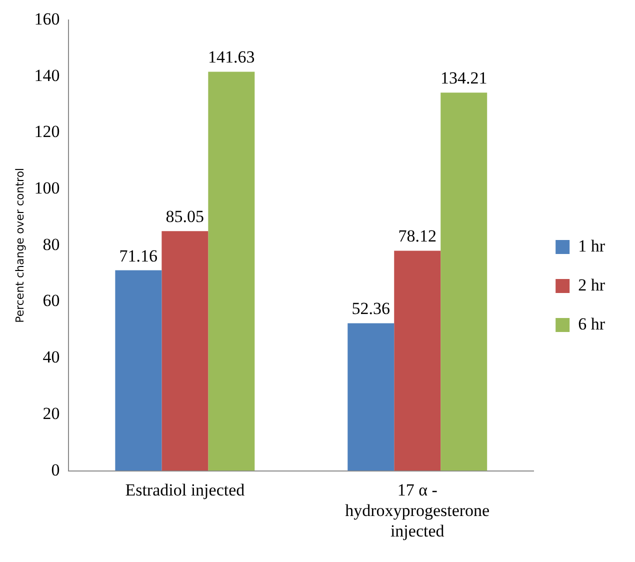 The height and width of the screenshot is (562, 635). I want to click on data-label: 85.05, so click(185, 216).